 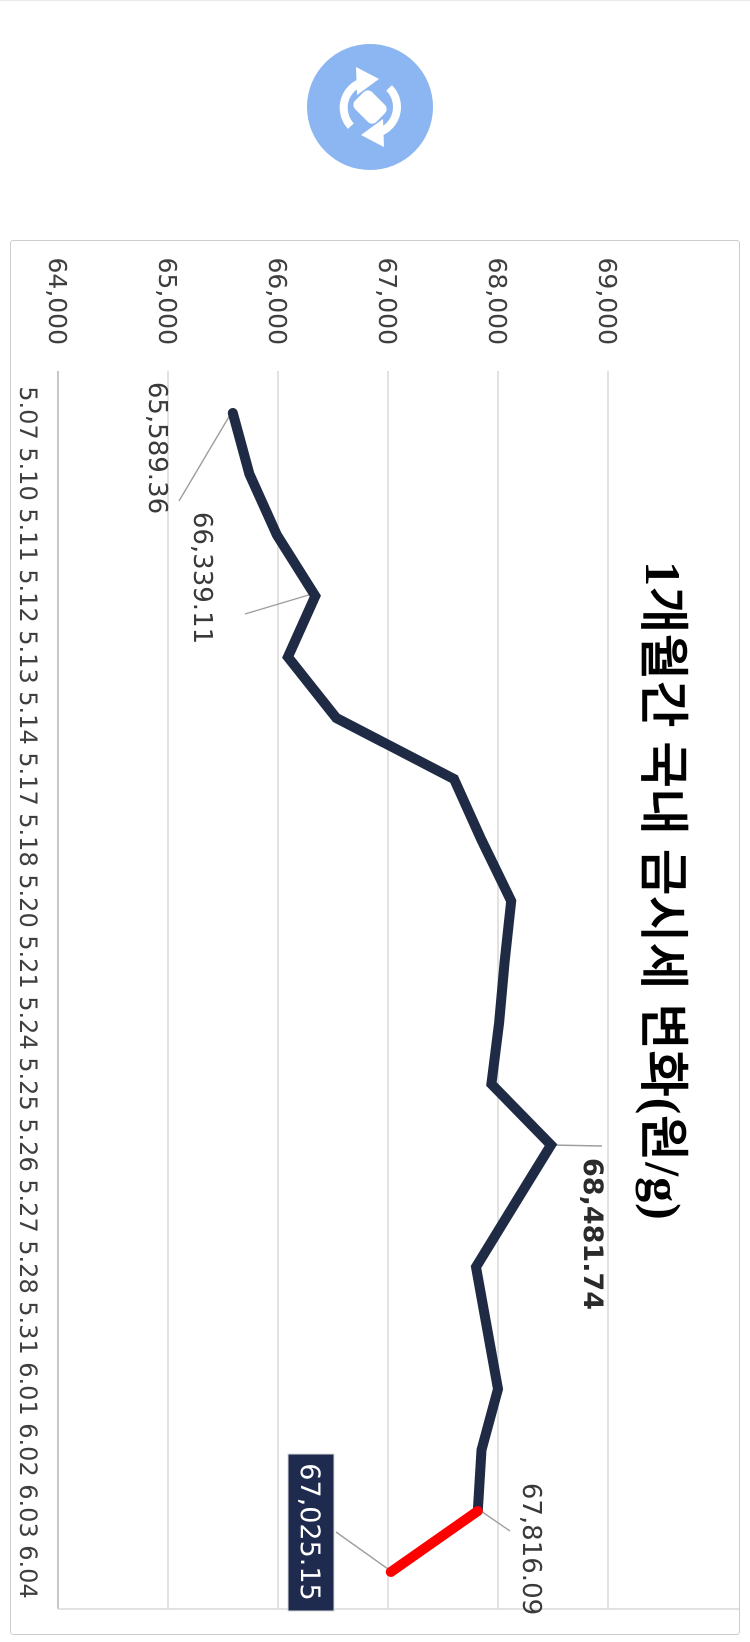 What do you see at coordinates (28, 473) in the screenshot?
I see `x-axis-label: 5.10` at bounding box center [28, 473].